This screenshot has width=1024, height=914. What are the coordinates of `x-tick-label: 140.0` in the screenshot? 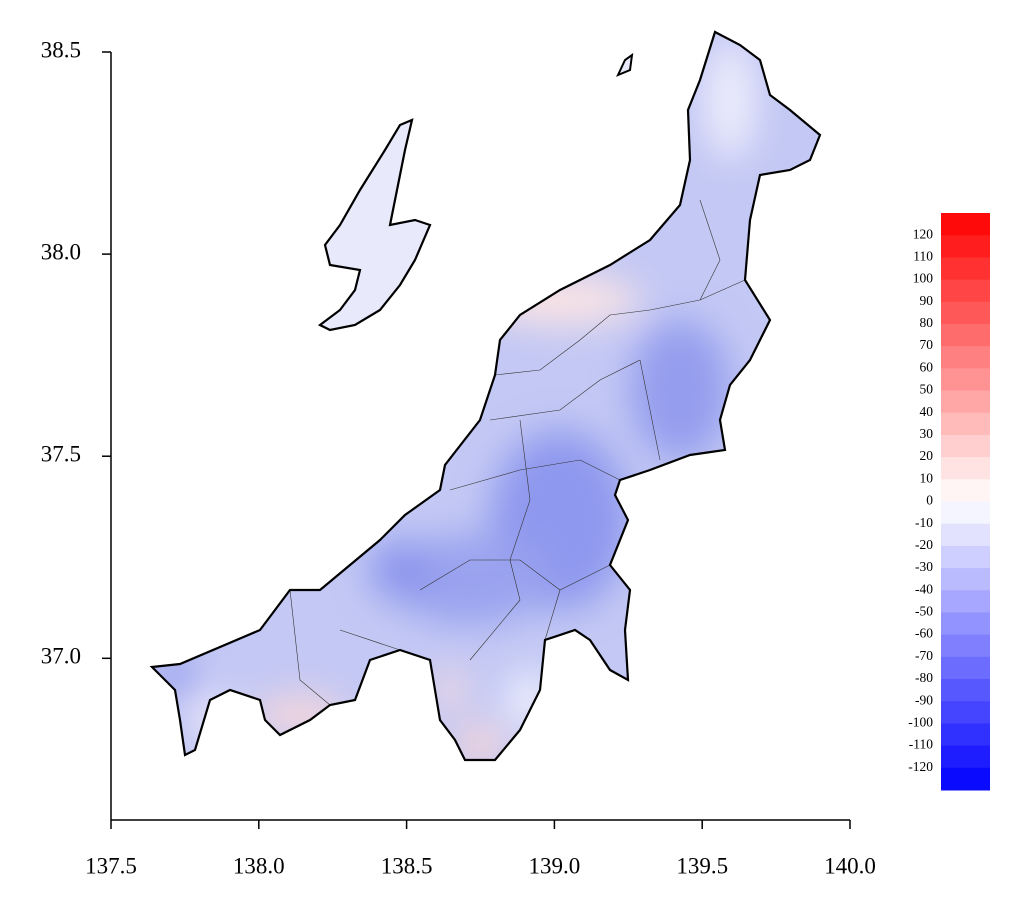 It's located at (850, 865).